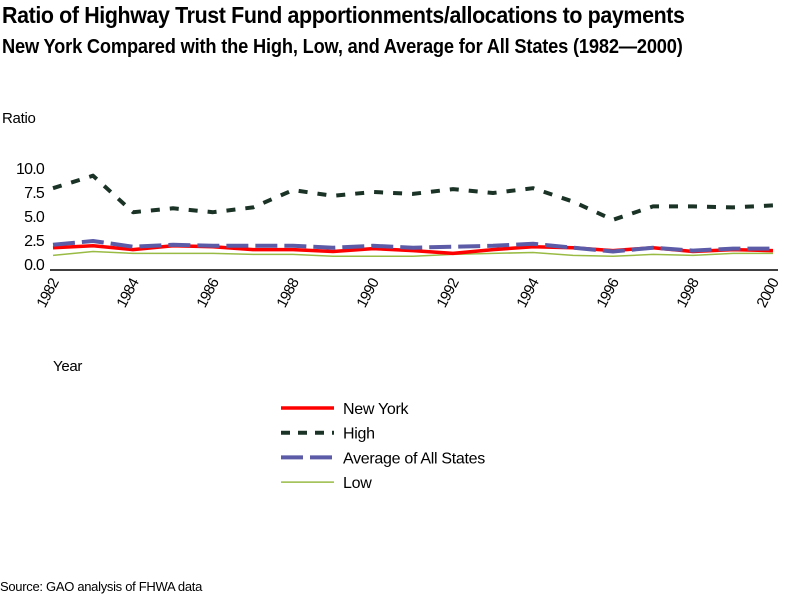  I want to click on y-tick-label: 7.5, so click(34, 193).